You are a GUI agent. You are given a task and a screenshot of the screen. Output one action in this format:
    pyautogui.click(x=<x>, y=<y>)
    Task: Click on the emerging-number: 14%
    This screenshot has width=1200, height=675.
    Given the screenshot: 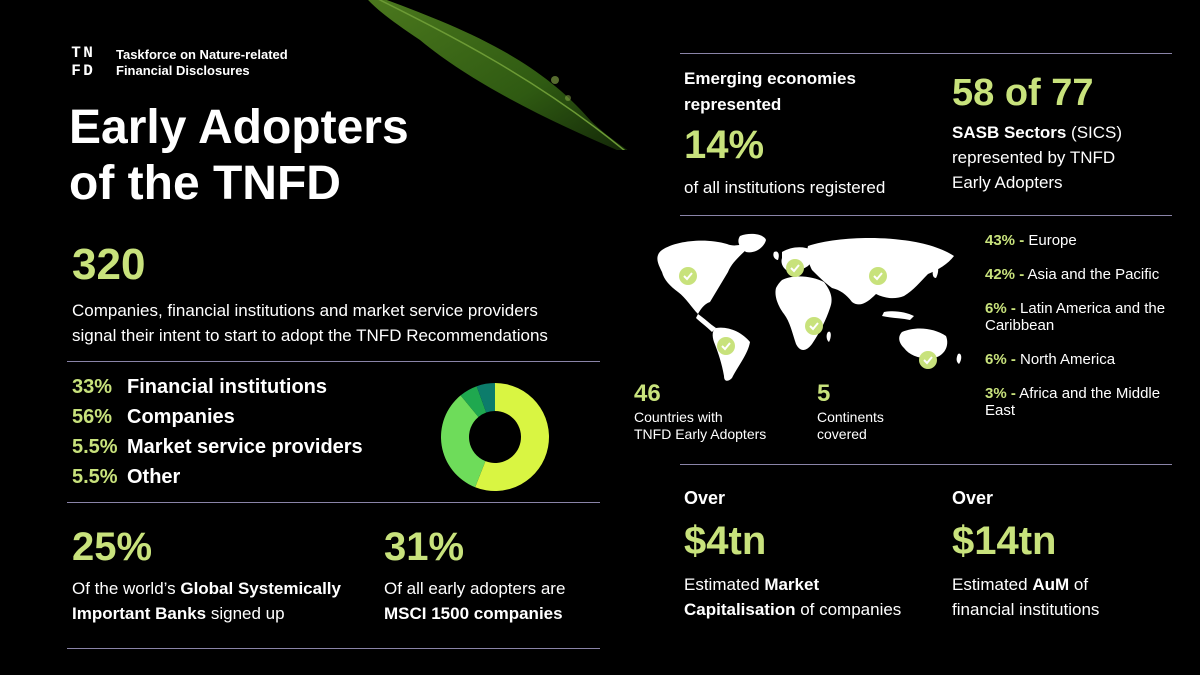 What is the action you would take?
    pyautogui.click(x=724, y=145)
    